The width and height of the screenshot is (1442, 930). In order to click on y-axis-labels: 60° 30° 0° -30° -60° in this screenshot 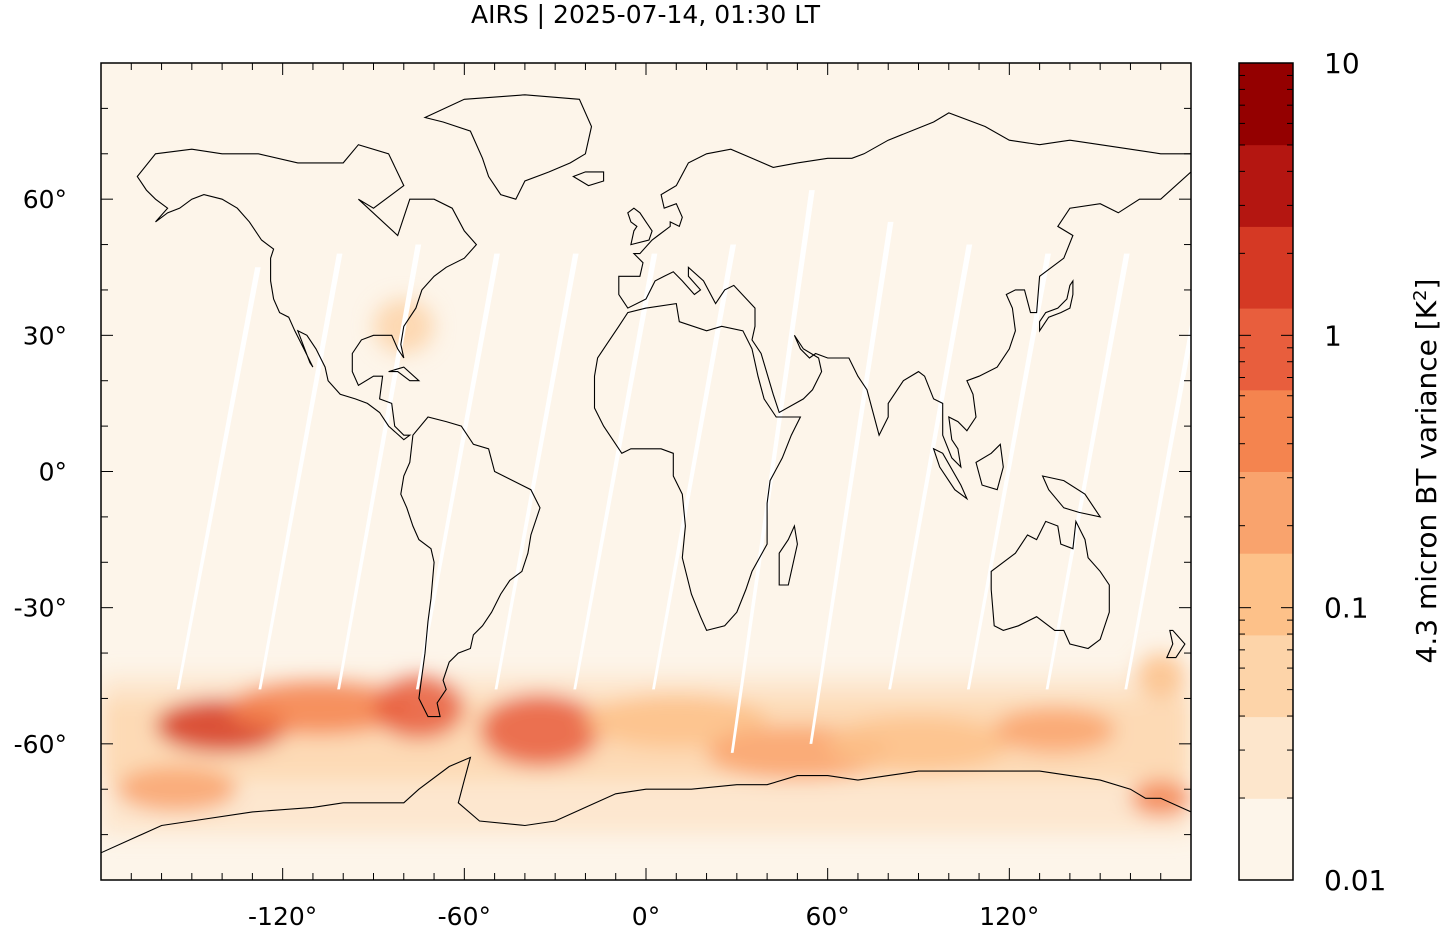, I will do `click(40, 472)`.